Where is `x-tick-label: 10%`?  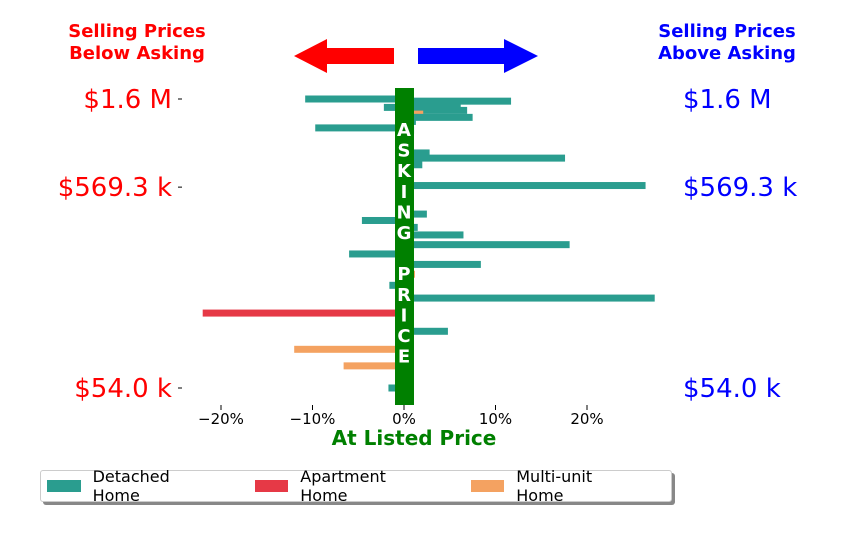
x-tick-label: 10% is located at coordinates (495, 419).